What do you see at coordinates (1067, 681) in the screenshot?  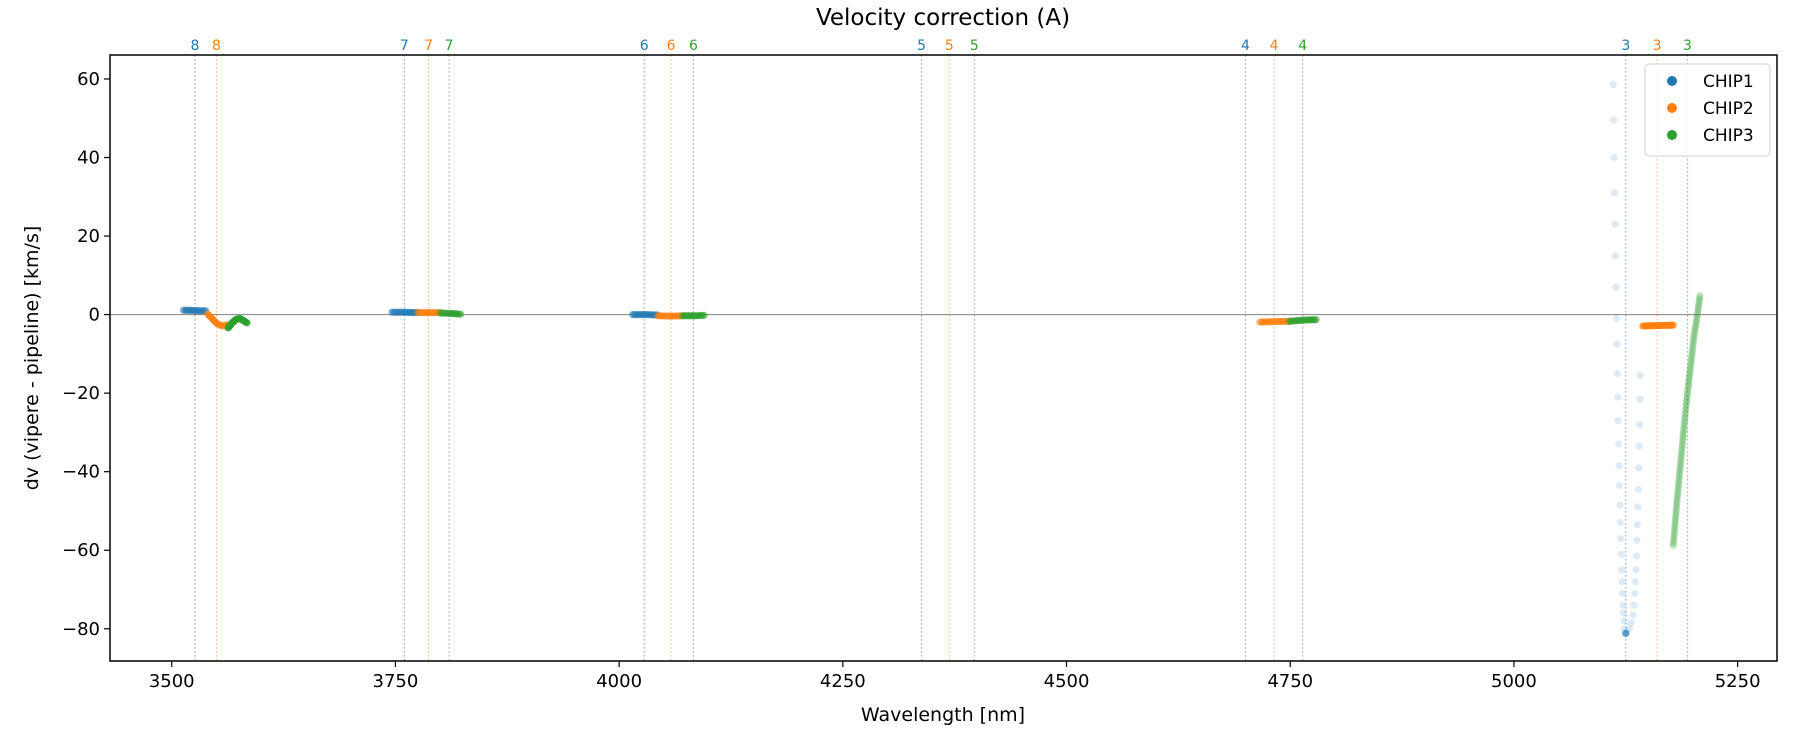 I see `x-tick-label: 4500` at bounding box center [1067, 681].